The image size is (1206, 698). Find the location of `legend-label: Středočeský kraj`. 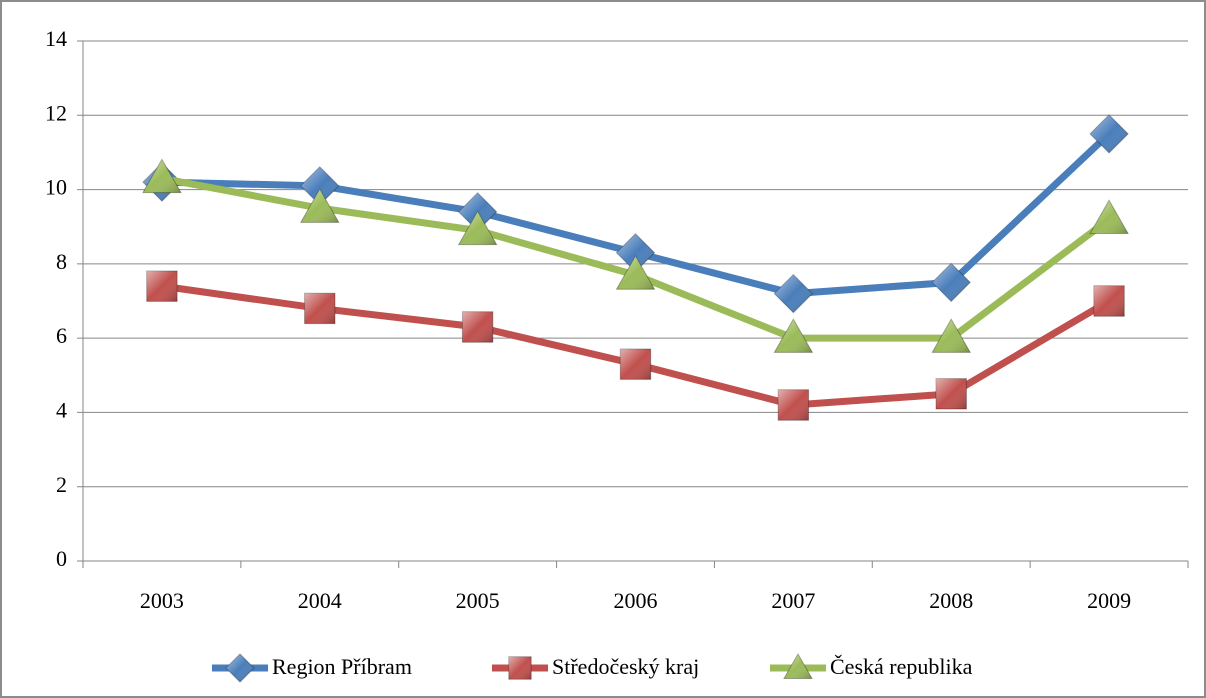

legend-label: Středočeský kraj is located at coordinates (625, 666).